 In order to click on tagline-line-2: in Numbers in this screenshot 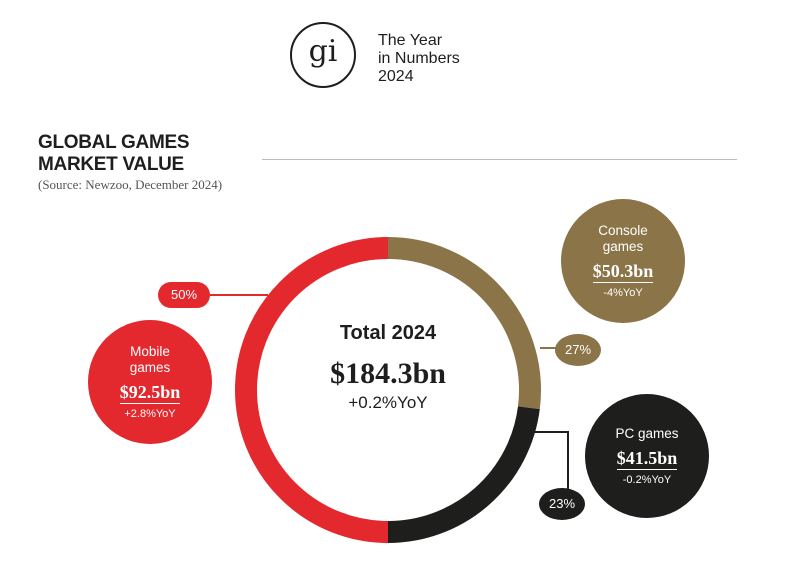, I will do `click(419, 58)`.